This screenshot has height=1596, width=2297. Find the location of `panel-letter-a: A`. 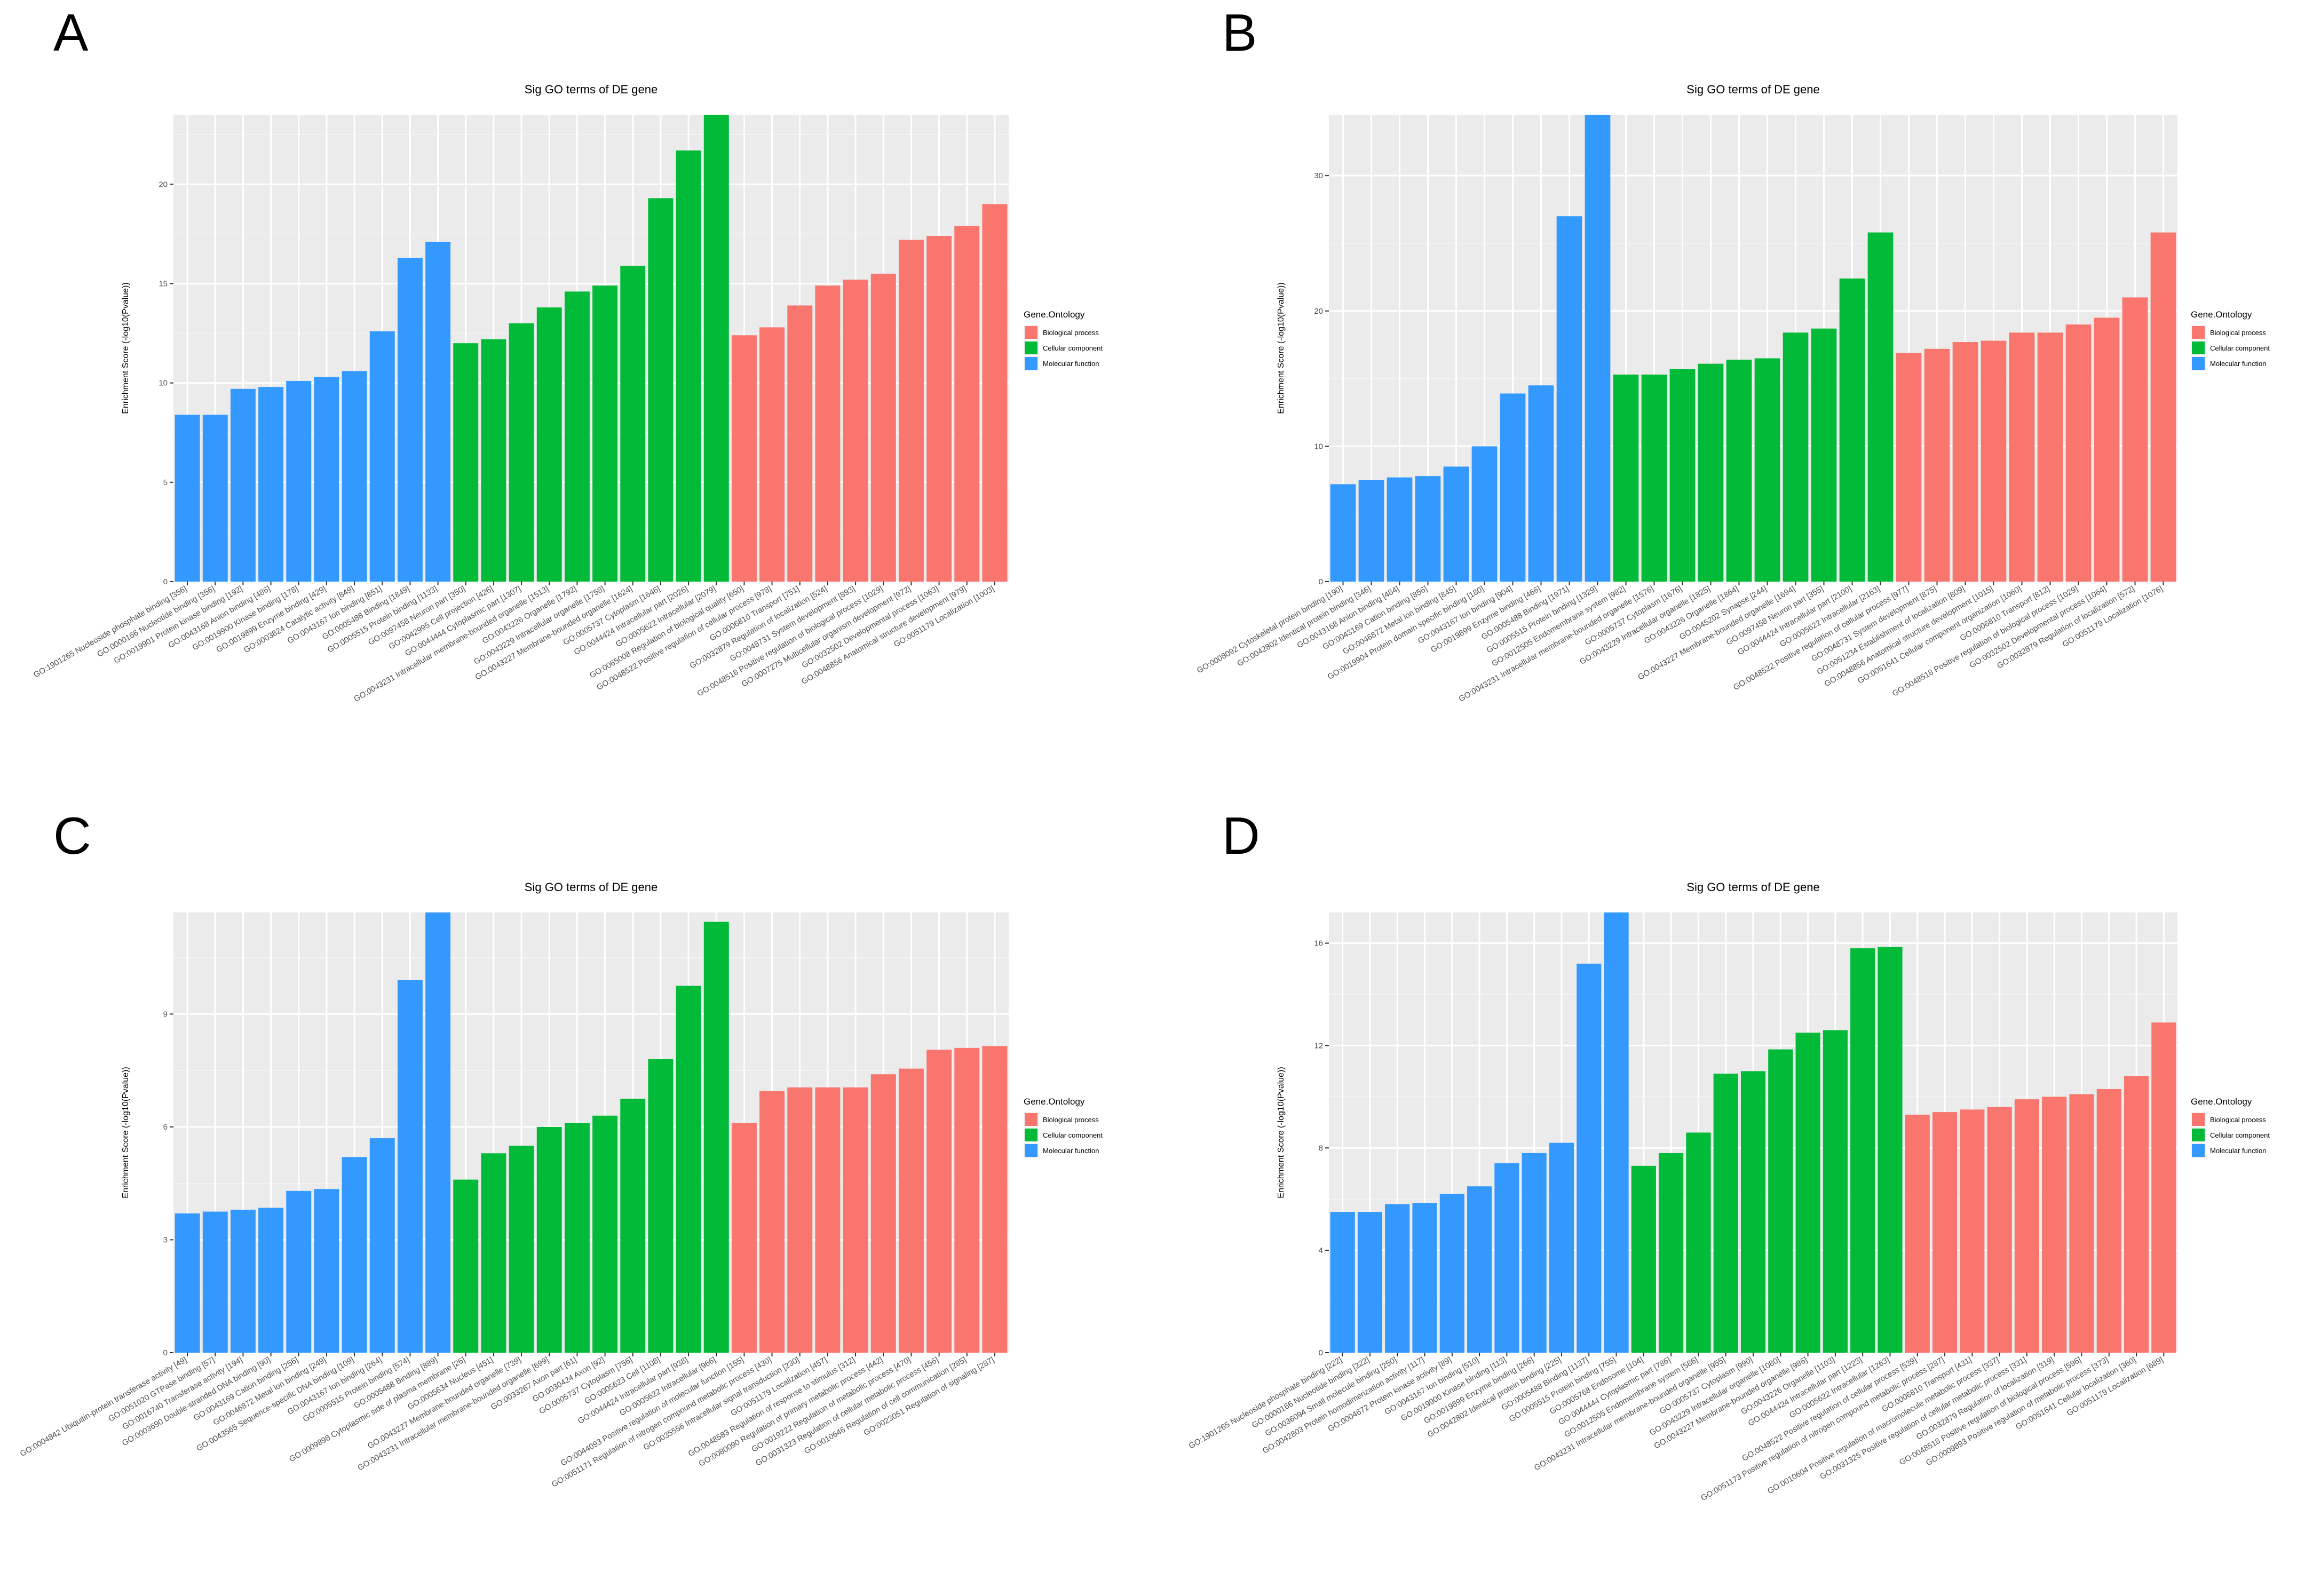

panel-letter-a: A is located at coordinates (71, 32).